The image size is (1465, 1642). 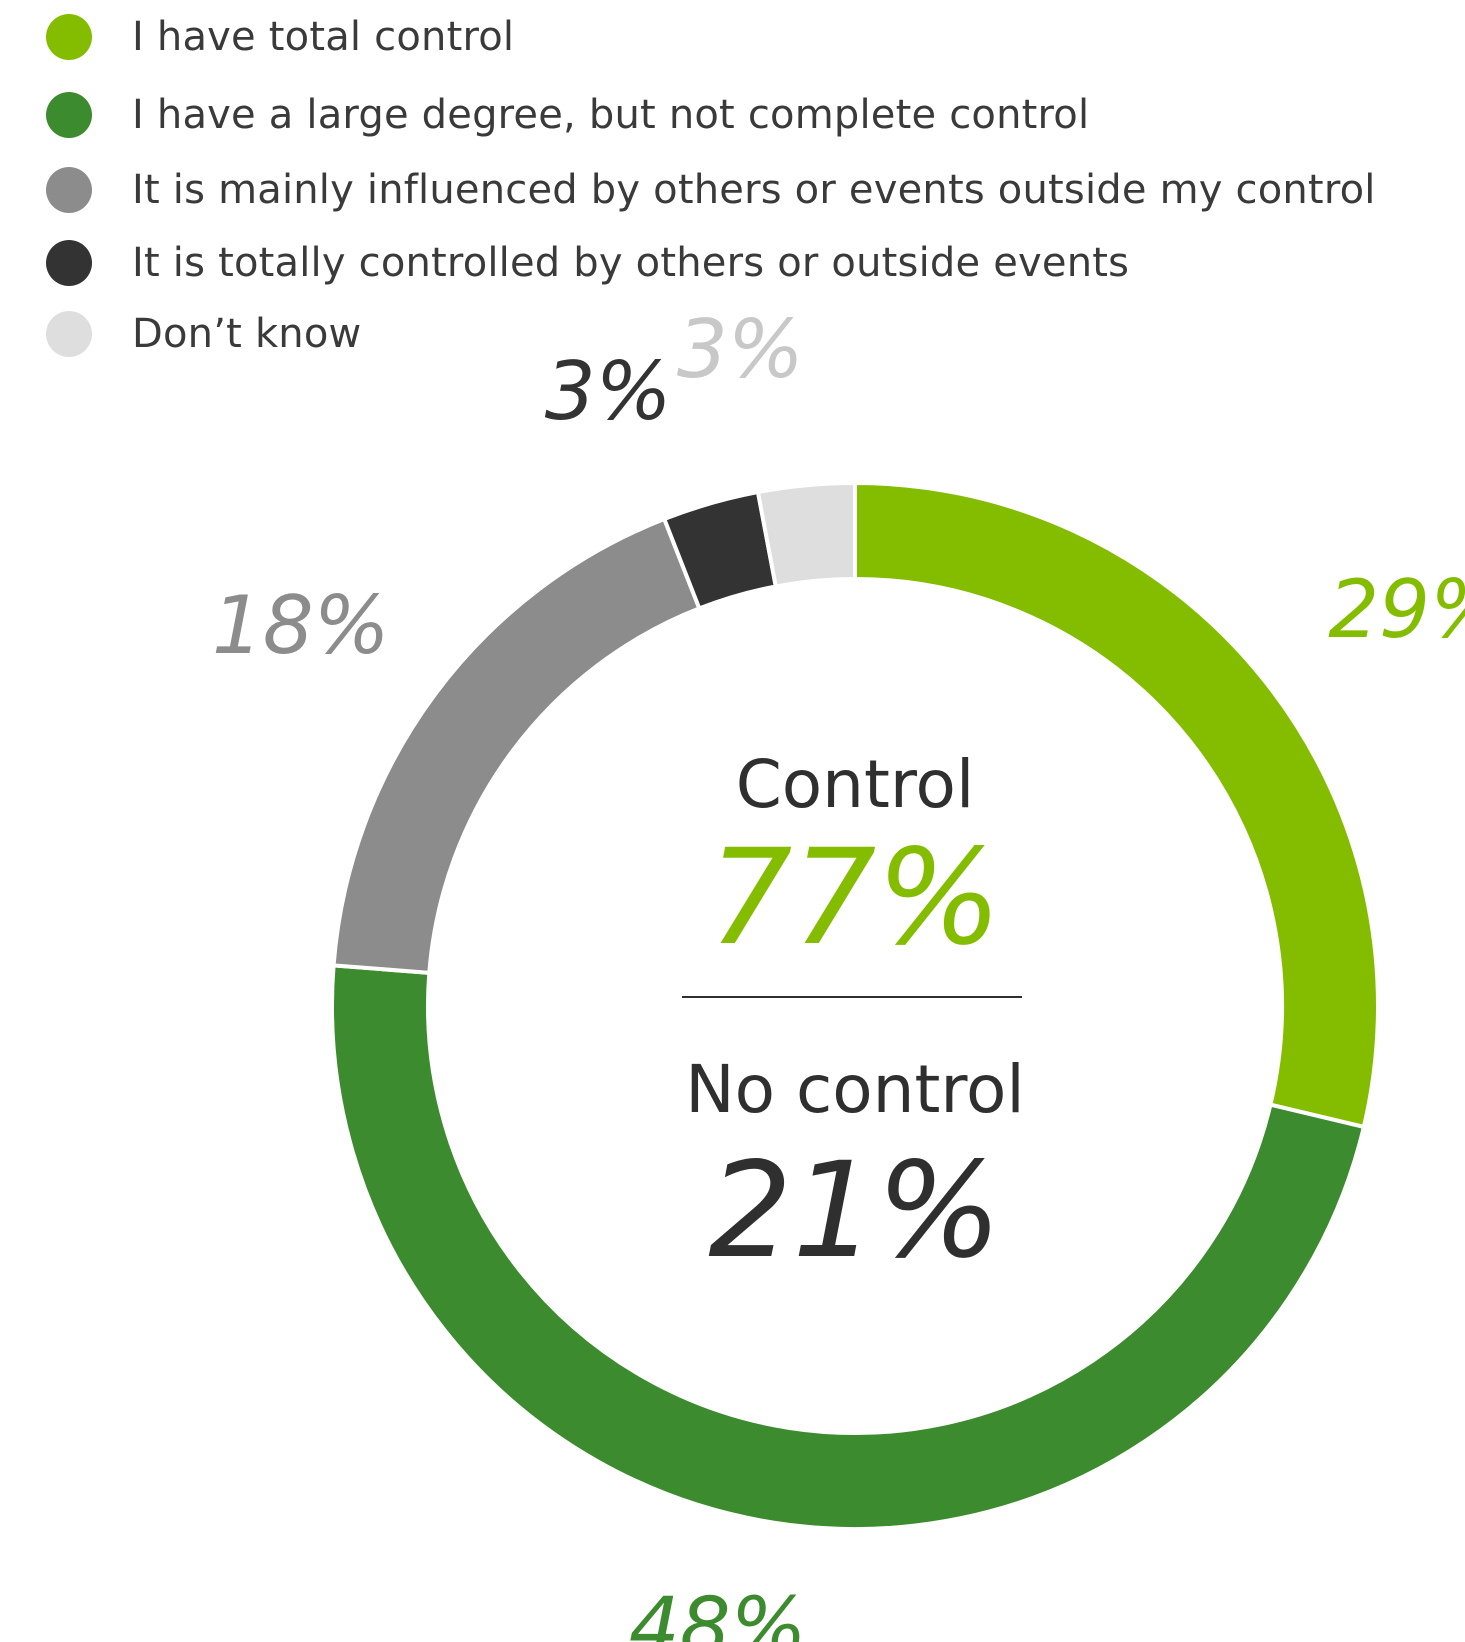 What do you see at coordinates (301, 625) in the screenshot?
I see `slice-value-label: 18%` at bounding box center [301, 625].